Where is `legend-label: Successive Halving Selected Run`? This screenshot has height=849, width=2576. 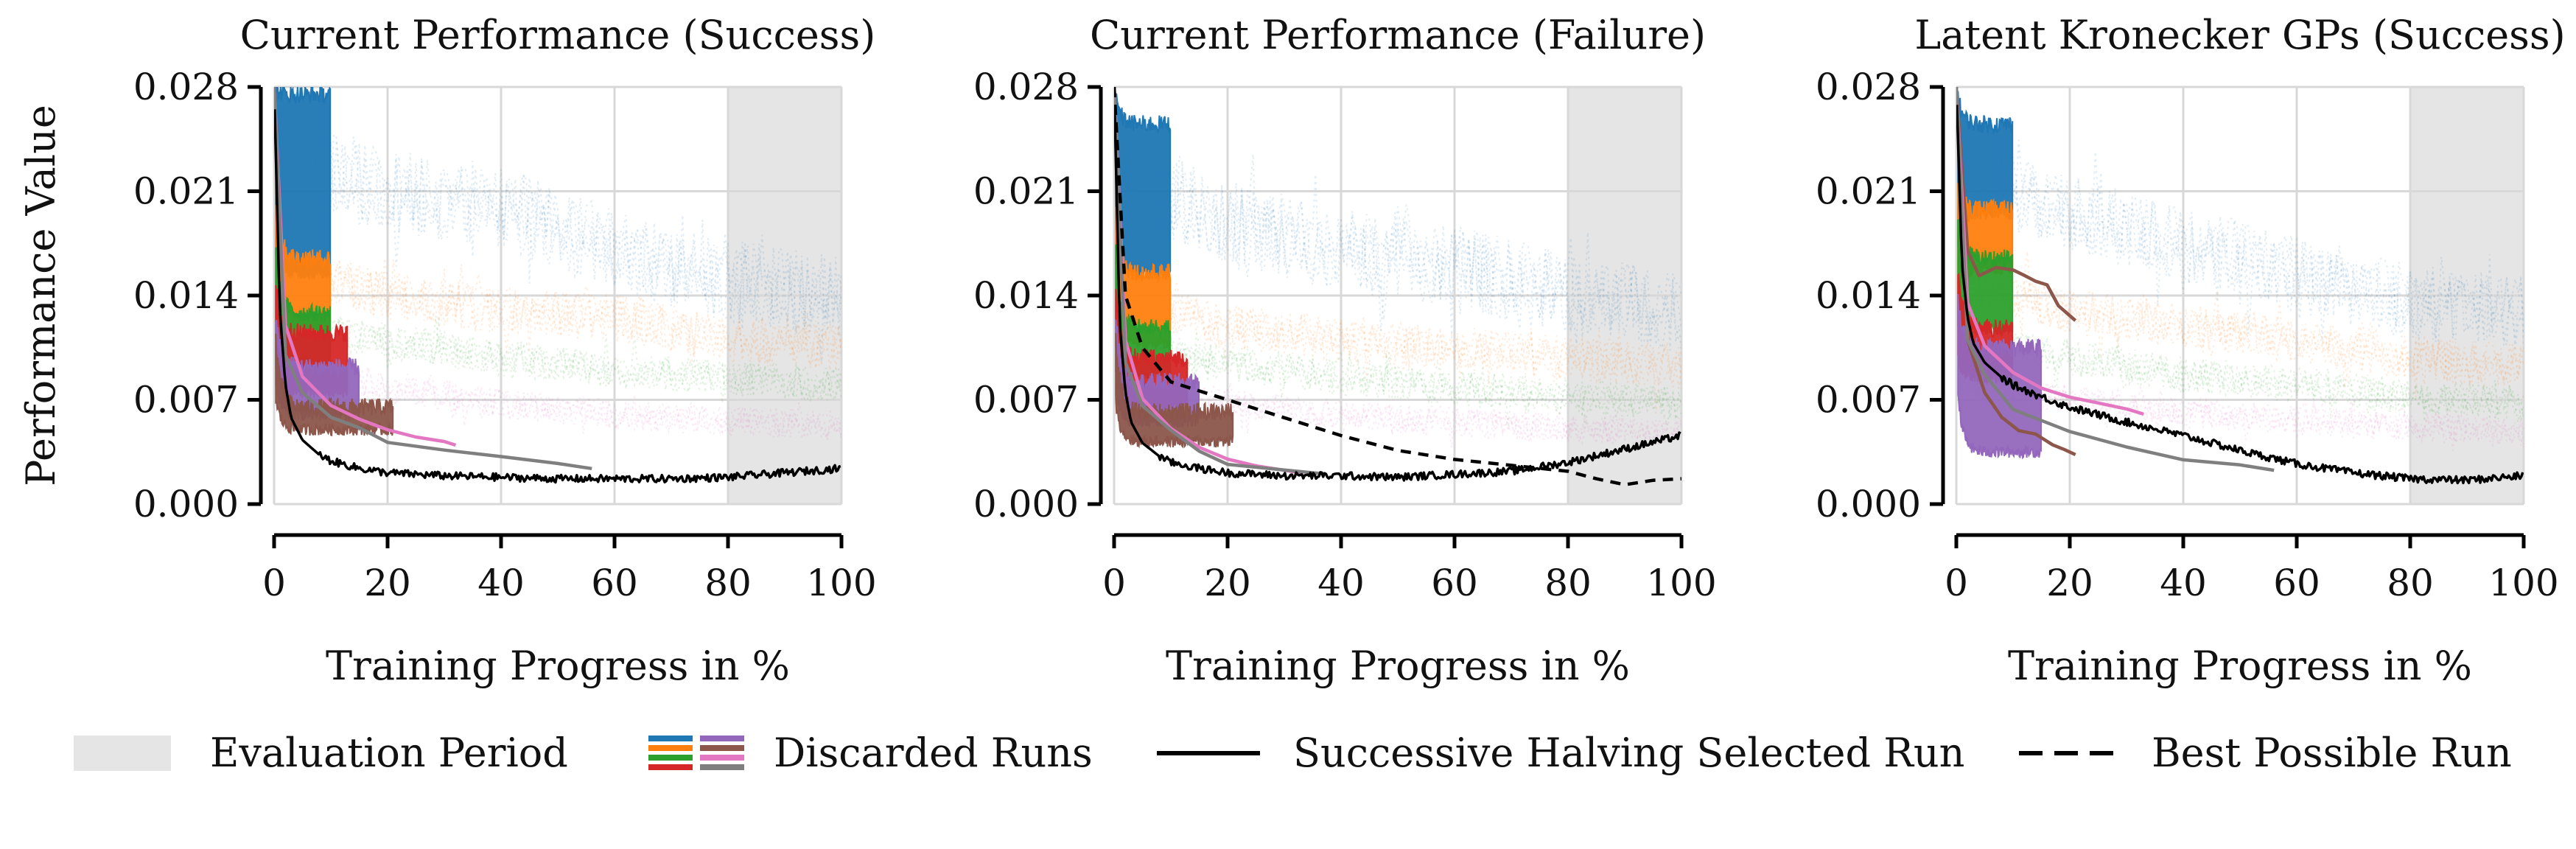
legend-label: Successive Halving Selected Run is located at coordinates (1628, 753).